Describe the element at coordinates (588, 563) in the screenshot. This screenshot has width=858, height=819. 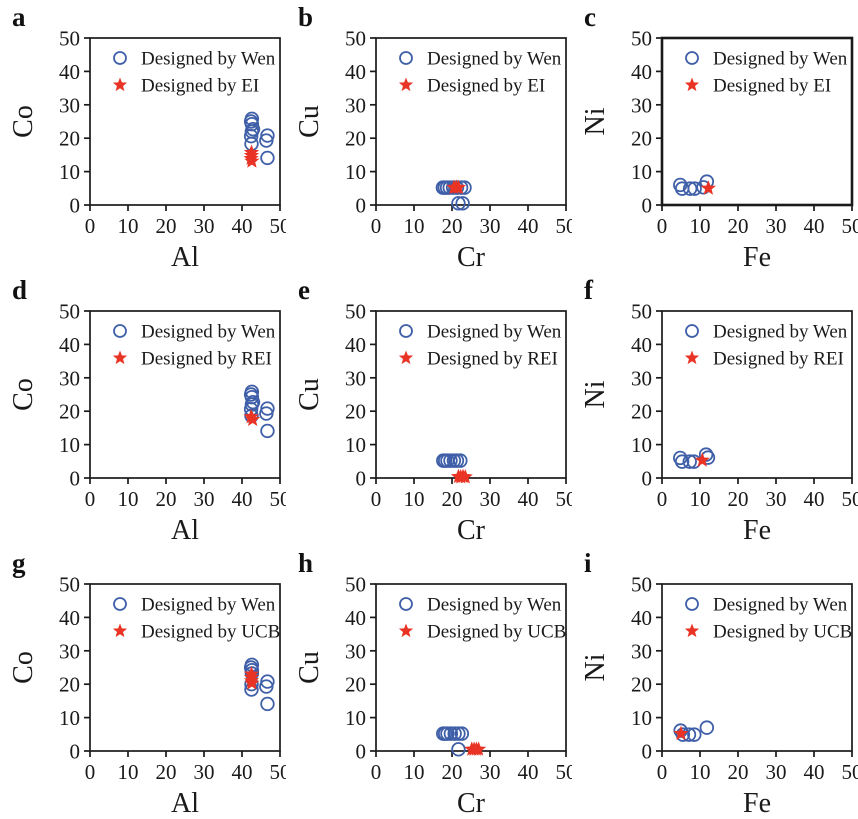
I see `panel-i-letter: i` at that location.